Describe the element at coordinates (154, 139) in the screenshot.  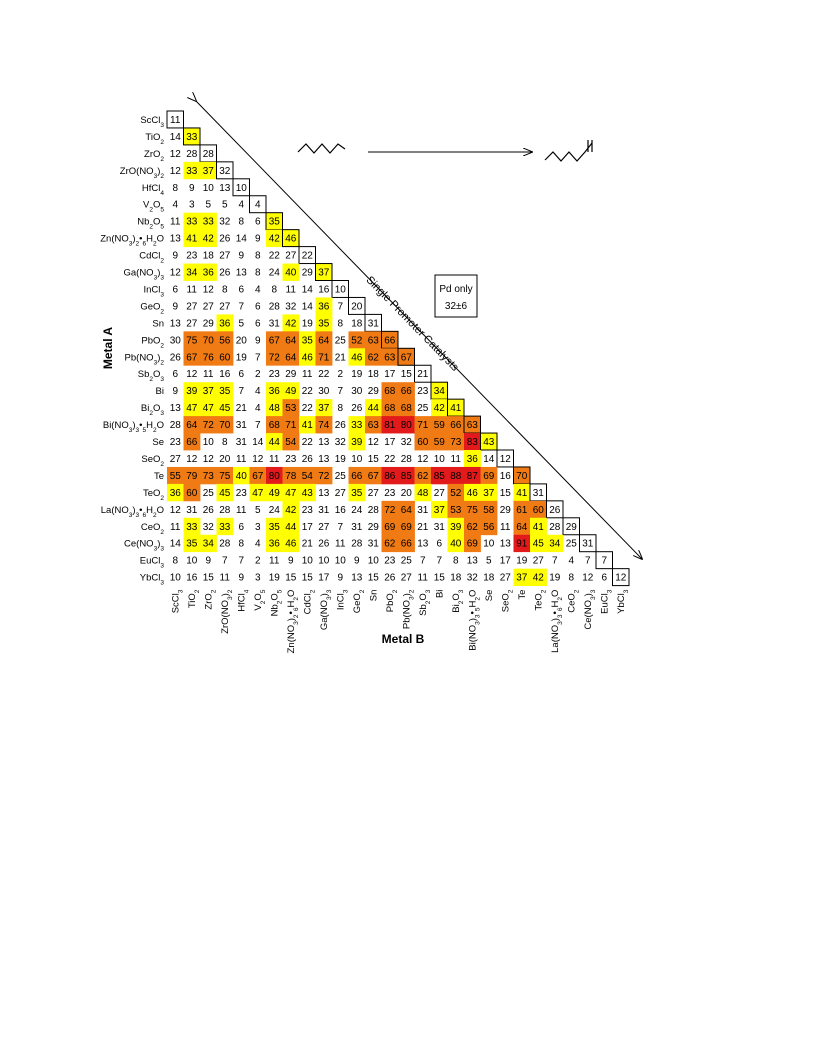
I see `row-label-tio2: TiO2` at that location.